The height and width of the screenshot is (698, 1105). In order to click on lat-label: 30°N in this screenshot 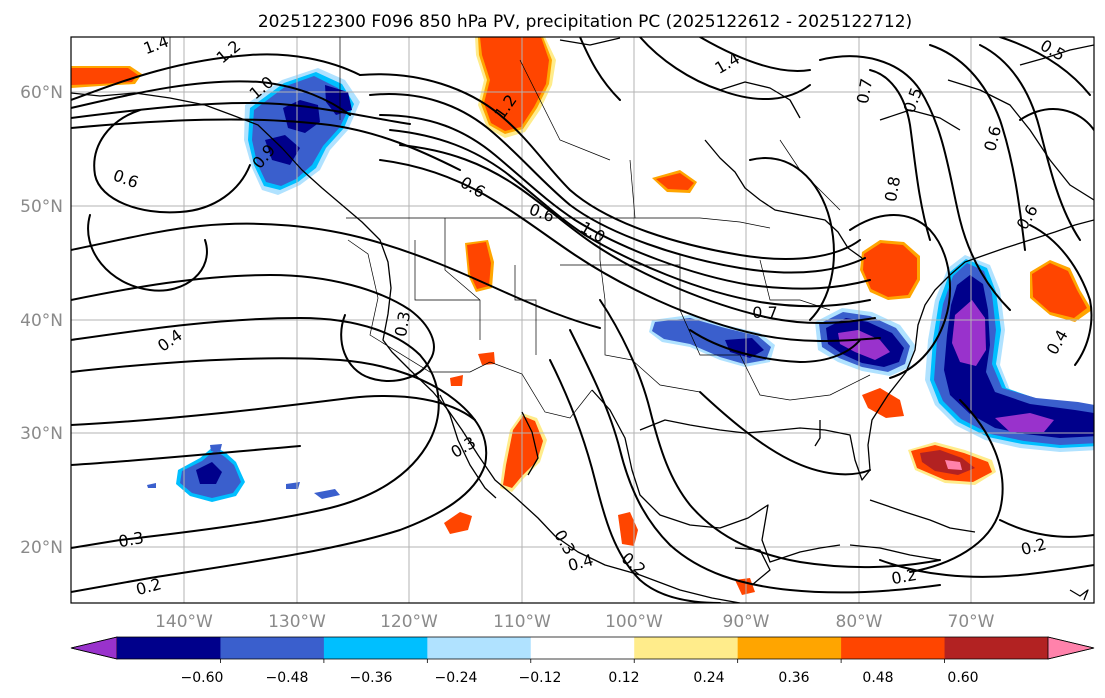, I will do `click(41, 434)`.